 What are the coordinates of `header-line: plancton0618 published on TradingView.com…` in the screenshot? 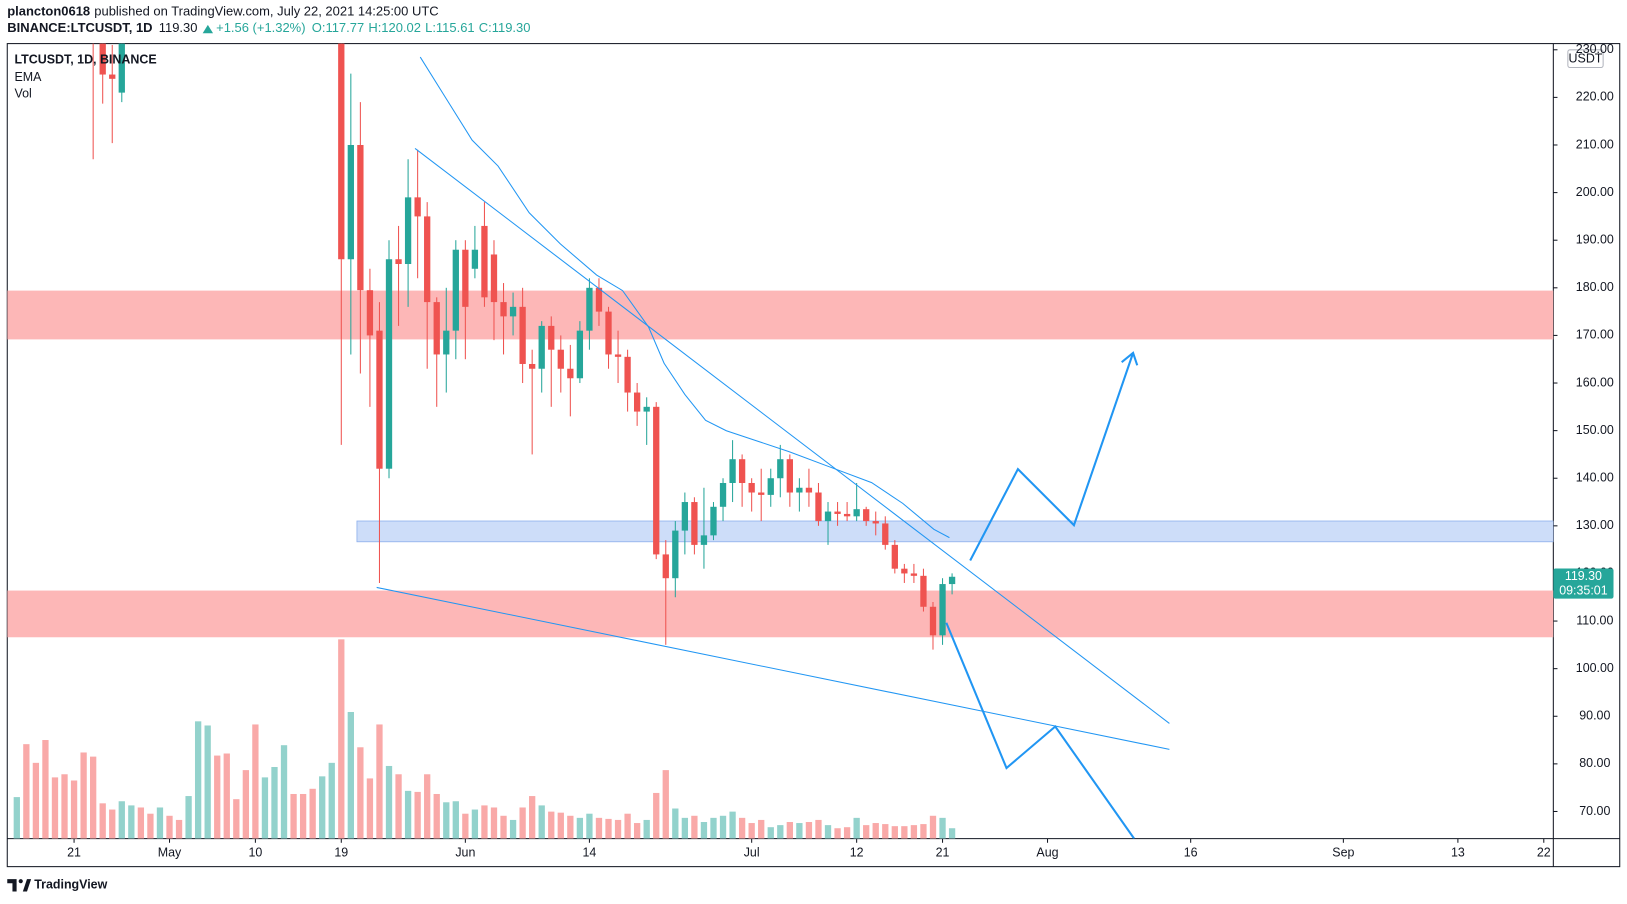 It's located at (222, 11).